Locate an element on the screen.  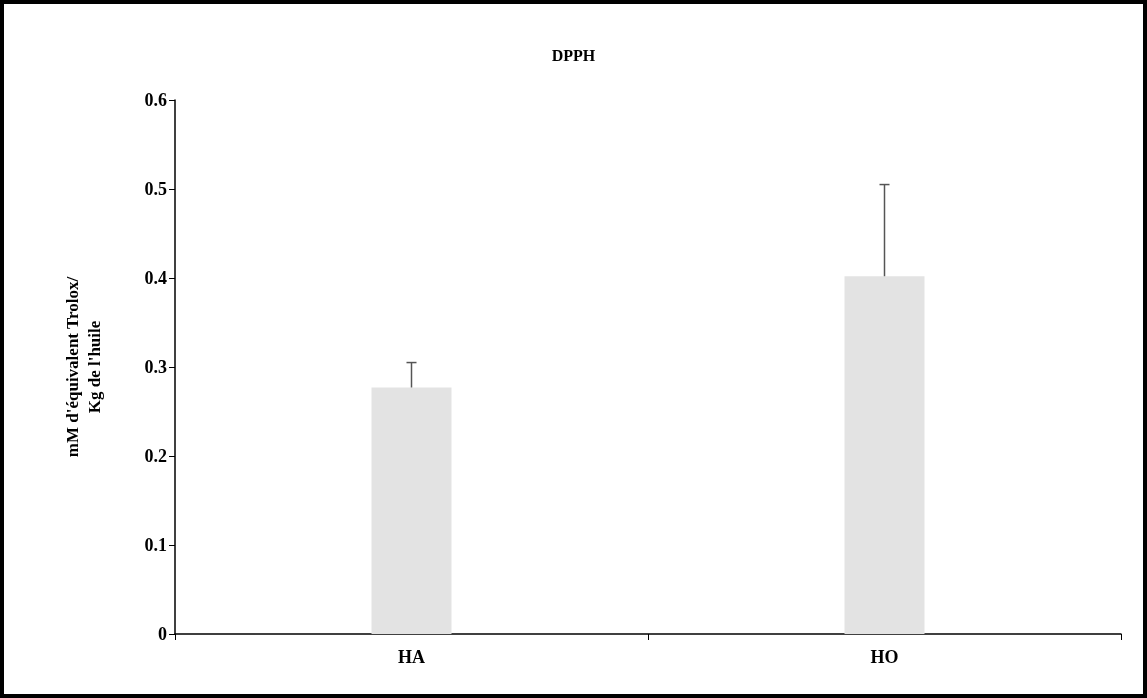
x-tick-label: HO is located at coordinates (884, 657).